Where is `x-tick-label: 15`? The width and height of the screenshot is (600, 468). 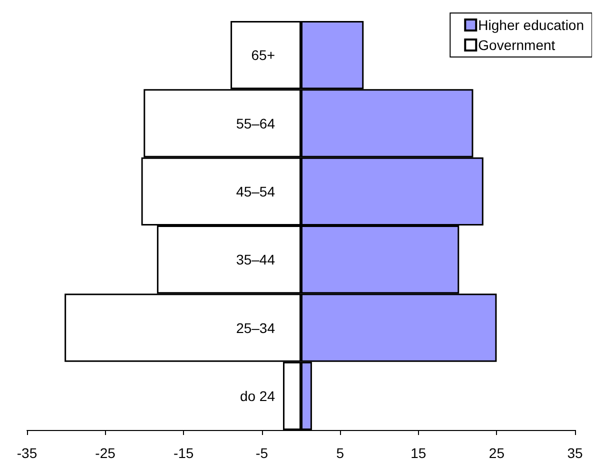
x-tick-label: 15 is located at coordinates (418, 453).